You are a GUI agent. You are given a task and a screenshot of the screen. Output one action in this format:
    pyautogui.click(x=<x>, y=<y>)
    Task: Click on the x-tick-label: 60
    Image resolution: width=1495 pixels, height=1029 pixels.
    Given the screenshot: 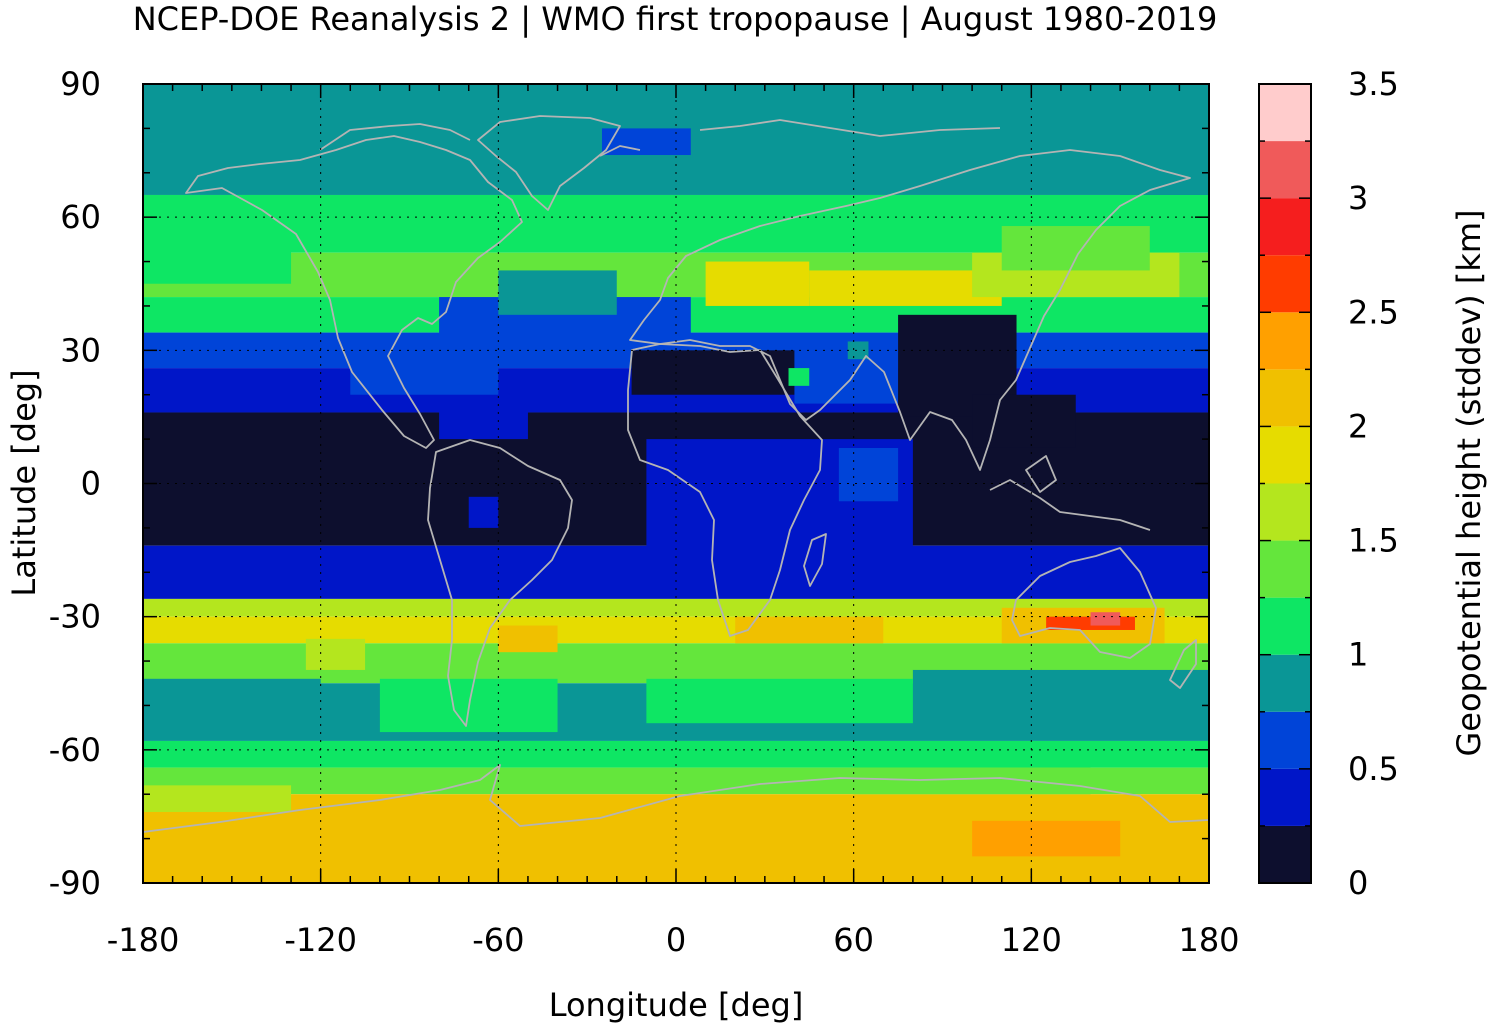 What is the action you would take?
    pyautogui.click(x=853, y=940)
    